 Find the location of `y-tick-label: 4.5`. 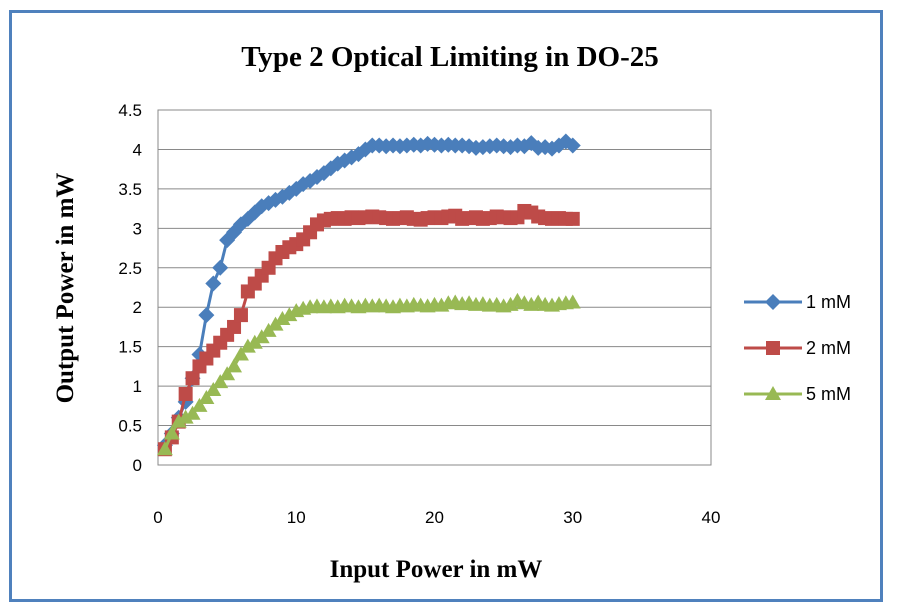

y-tick-label: 4.5 is located at coordinates (130, 110).